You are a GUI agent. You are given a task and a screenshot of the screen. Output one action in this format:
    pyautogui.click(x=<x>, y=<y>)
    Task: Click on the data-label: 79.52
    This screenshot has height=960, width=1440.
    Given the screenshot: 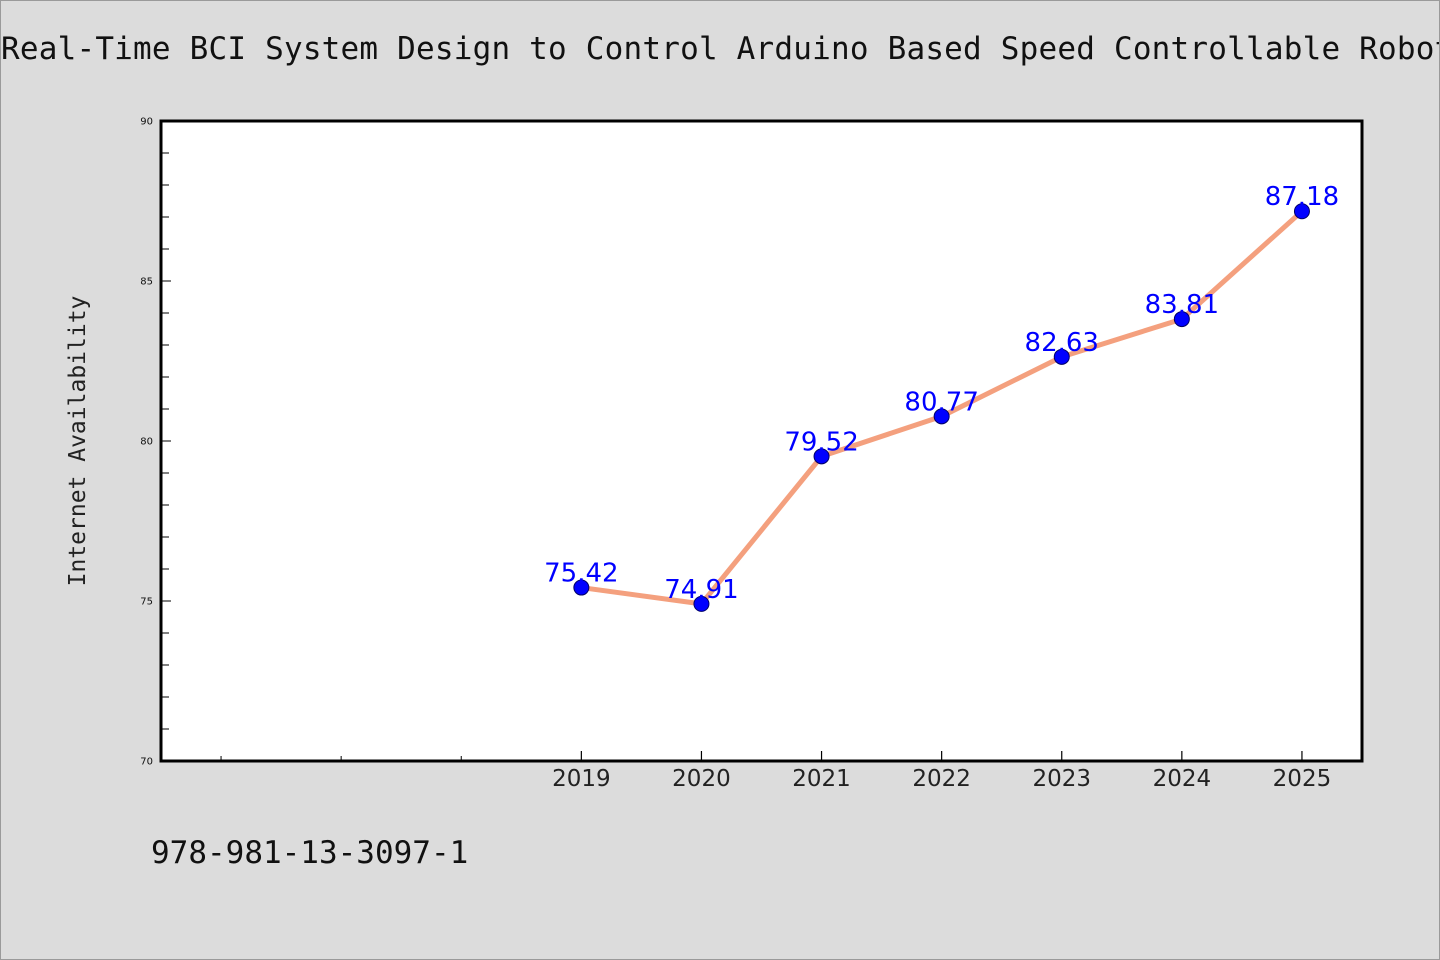 What is the action you would take?
    pyautogui.click(x=821, y=442)
    